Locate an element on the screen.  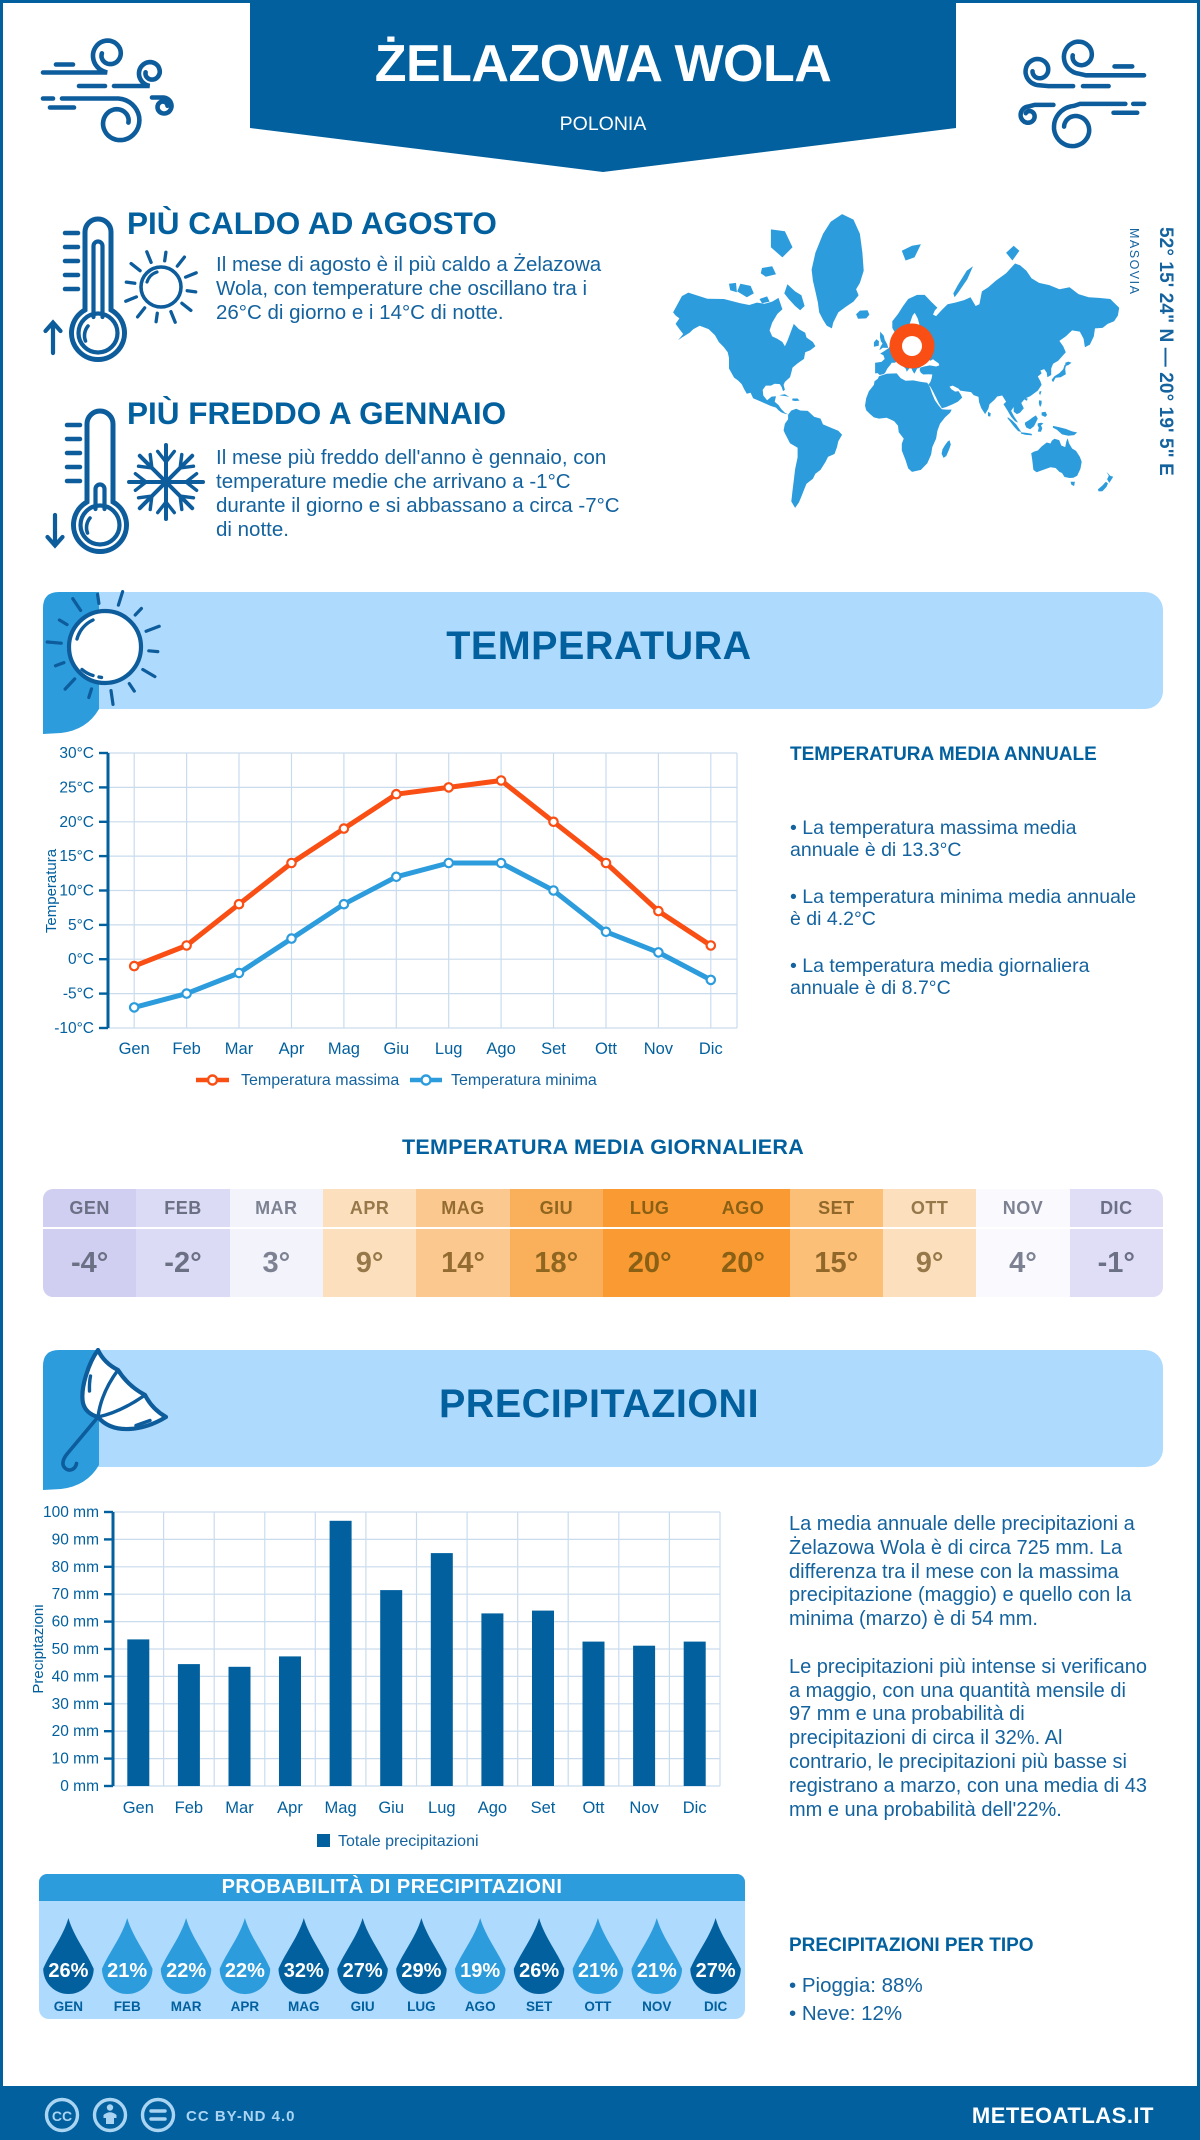
svg-text: 50 mm is located at coordinates (75, 1649).